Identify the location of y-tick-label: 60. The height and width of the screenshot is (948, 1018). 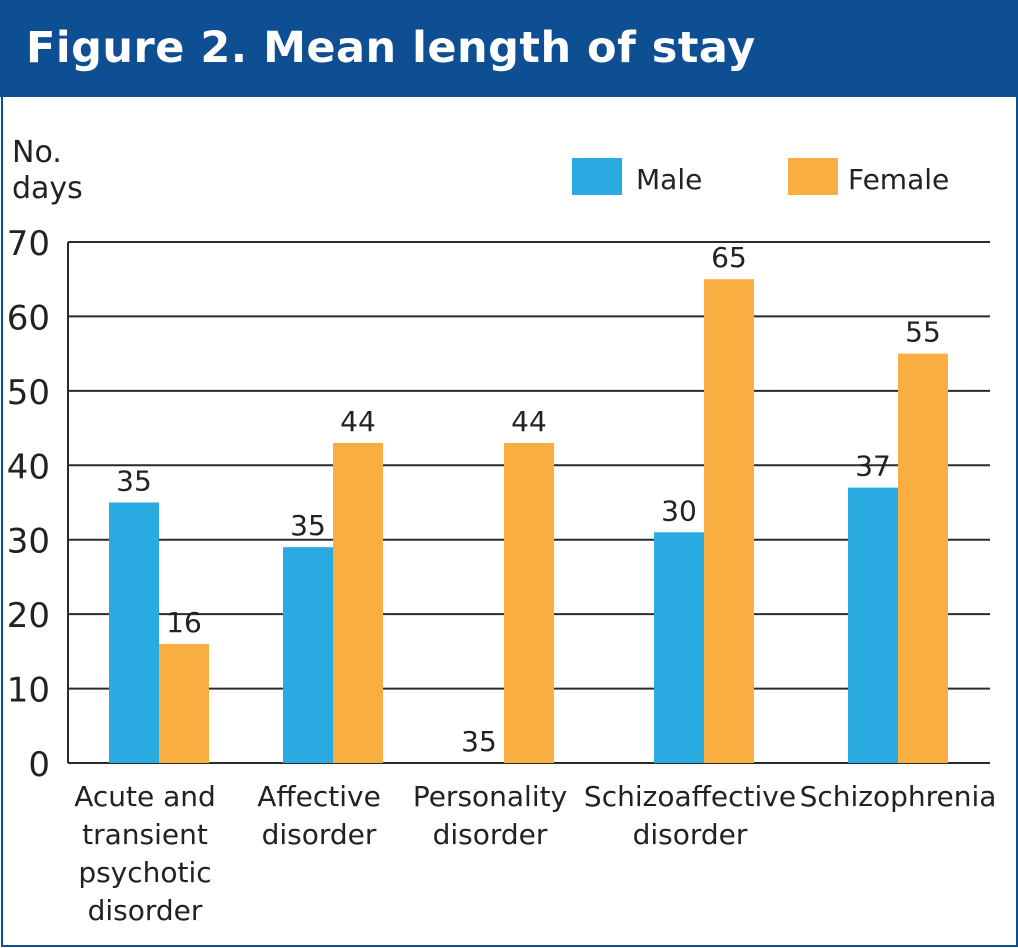
(28, 318).